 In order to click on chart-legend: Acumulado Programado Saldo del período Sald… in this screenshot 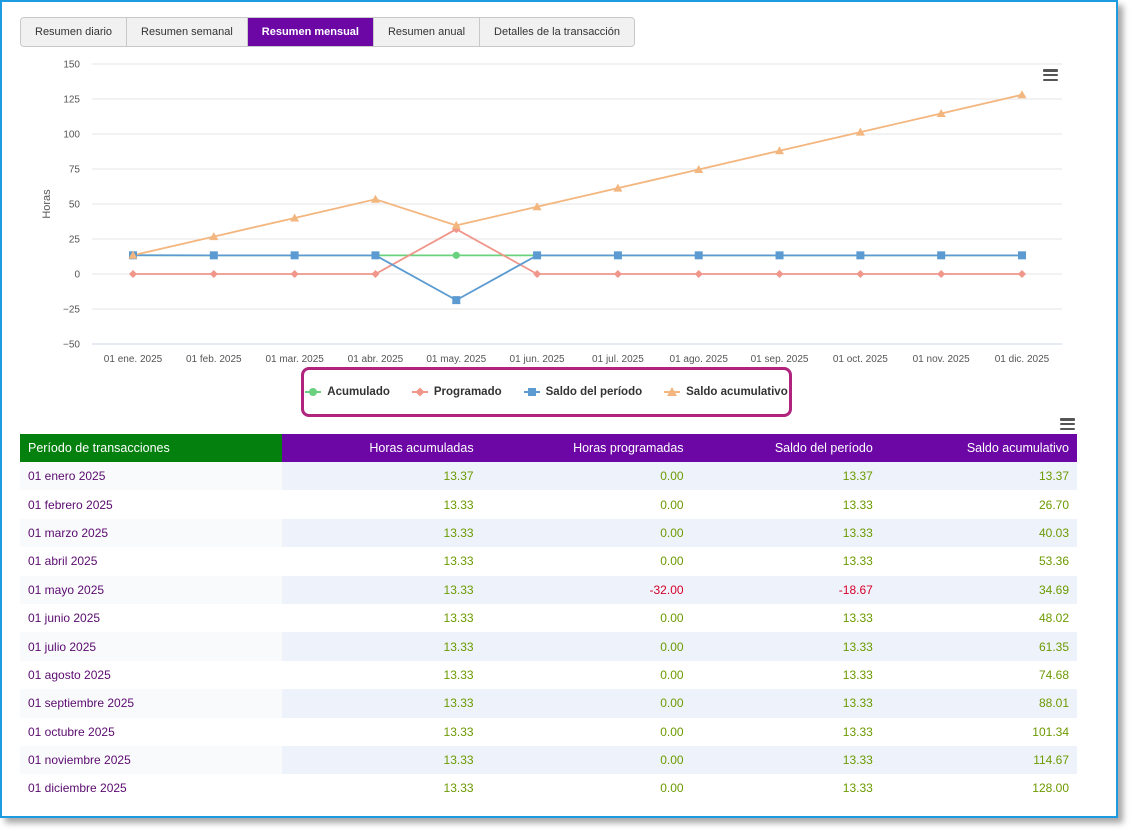, I will do `click(546, 392)`.